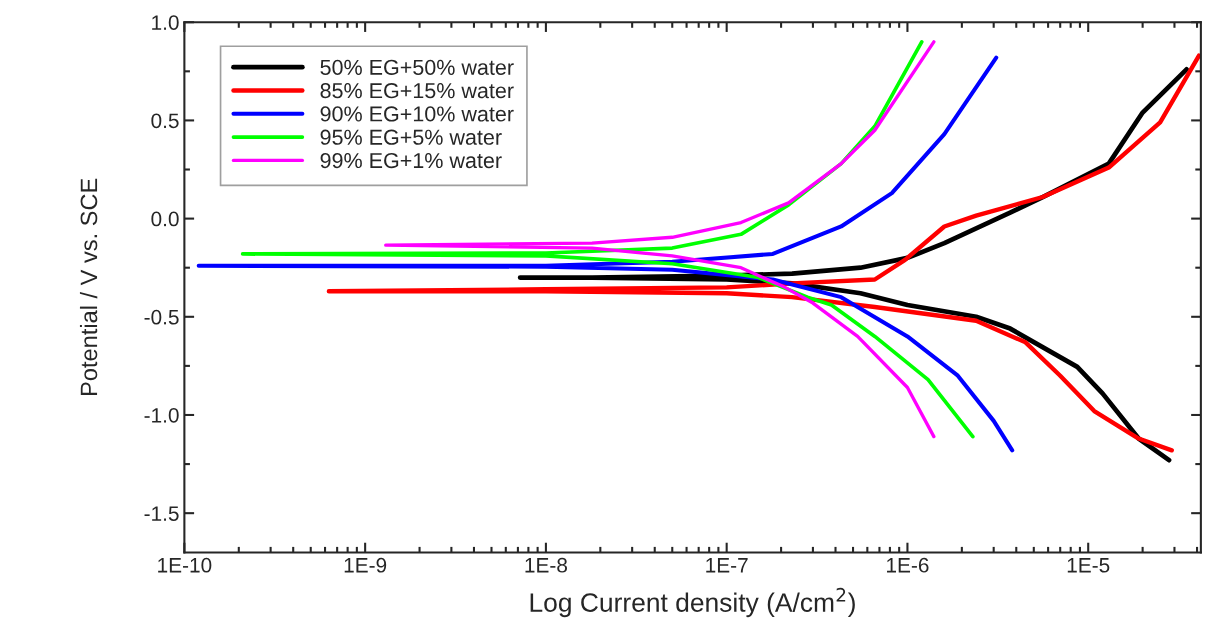  Describe the element at coordinates (411, 160) in the screenshot. I see `legend-label: 99% EG+1% water` at that location.